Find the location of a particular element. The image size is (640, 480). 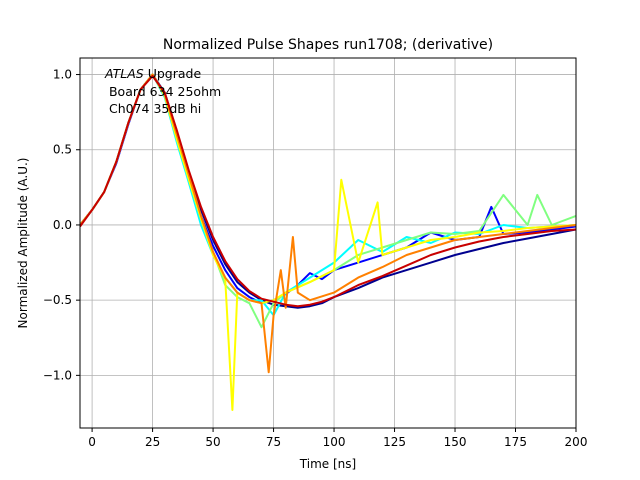

x-axis-label: Time [ns] is located at coordinates (327, 464).